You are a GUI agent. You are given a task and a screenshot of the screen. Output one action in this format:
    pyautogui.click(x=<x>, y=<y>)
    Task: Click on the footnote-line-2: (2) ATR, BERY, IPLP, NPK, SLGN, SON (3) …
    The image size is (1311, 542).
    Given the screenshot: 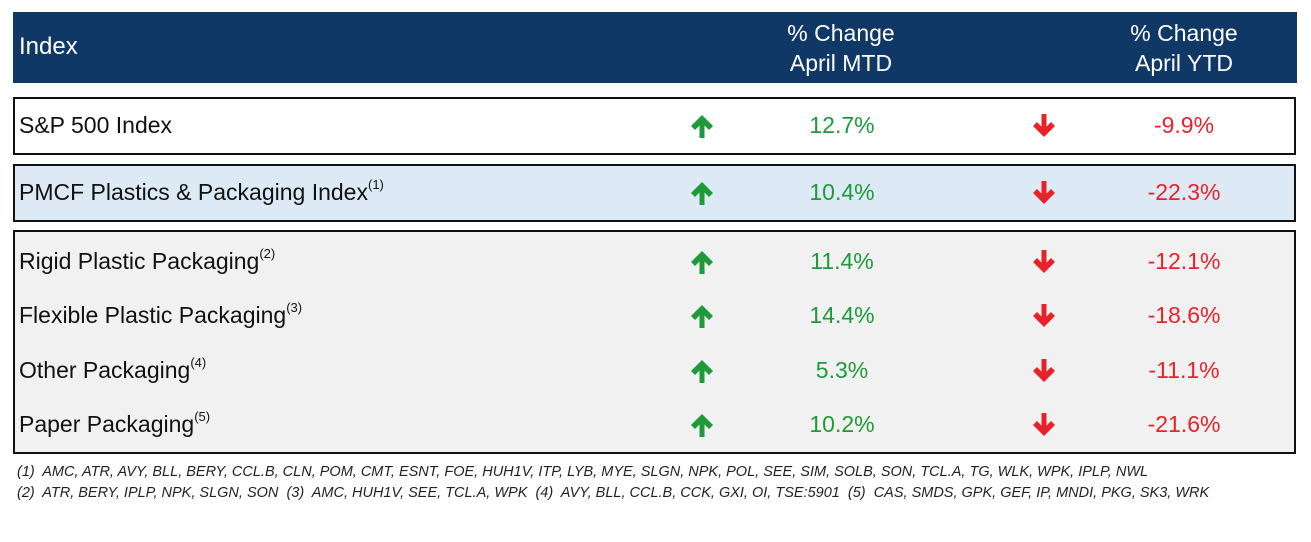 What is the action you would take?
    pyautogui.click(x=652, y=493)
    